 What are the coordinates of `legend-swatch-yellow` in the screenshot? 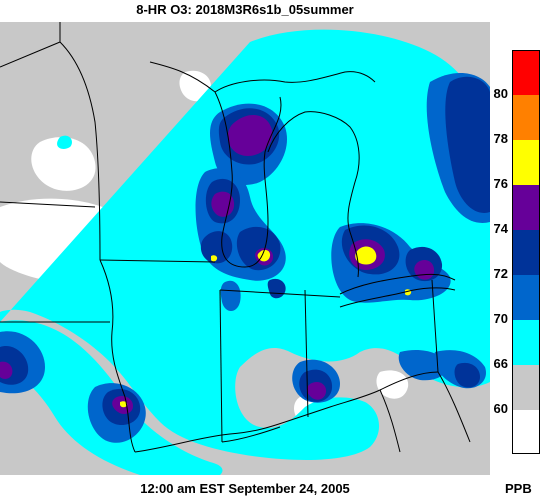 It's located at (526, 162).